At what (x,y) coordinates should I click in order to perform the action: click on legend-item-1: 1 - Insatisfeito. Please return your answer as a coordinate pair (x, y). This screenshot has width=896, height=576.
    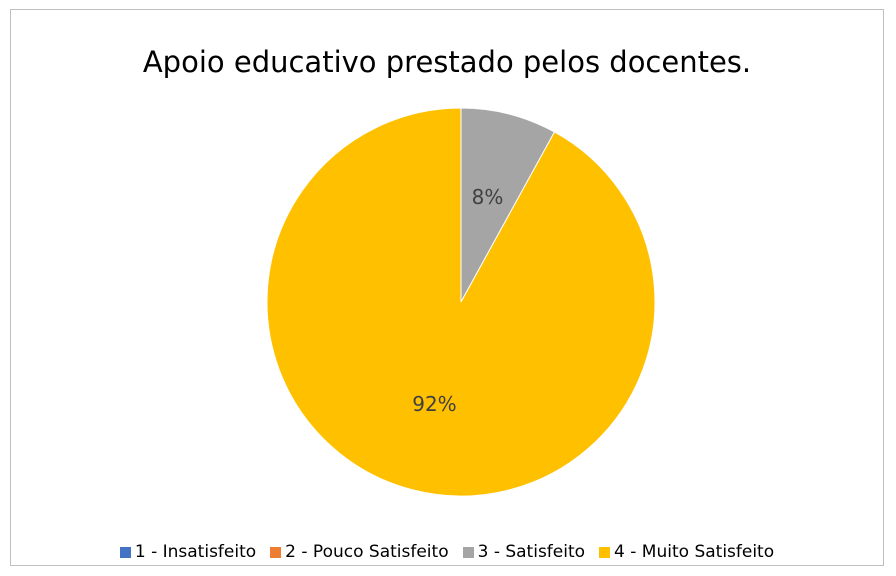
    Looking at the image, I should click on (188, 552).